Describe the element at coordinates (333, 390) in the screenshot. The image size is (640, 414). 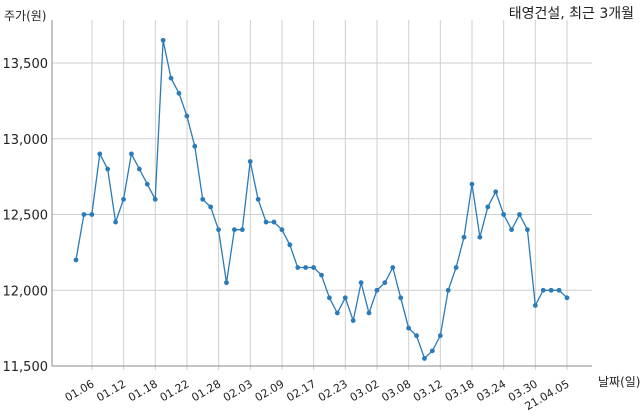
I see `x-tick-label: 02.23` at that location.